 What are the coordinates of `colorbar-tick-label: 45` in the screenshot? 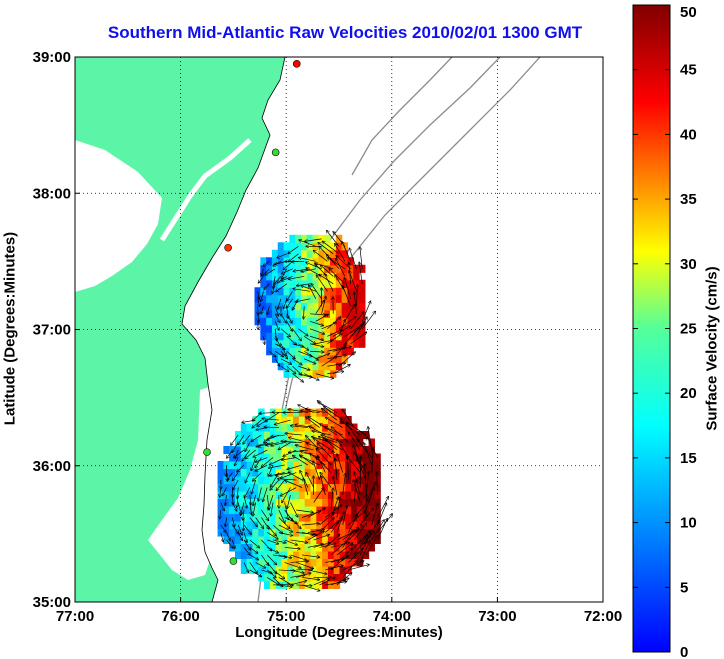 It's located at (688, 70).